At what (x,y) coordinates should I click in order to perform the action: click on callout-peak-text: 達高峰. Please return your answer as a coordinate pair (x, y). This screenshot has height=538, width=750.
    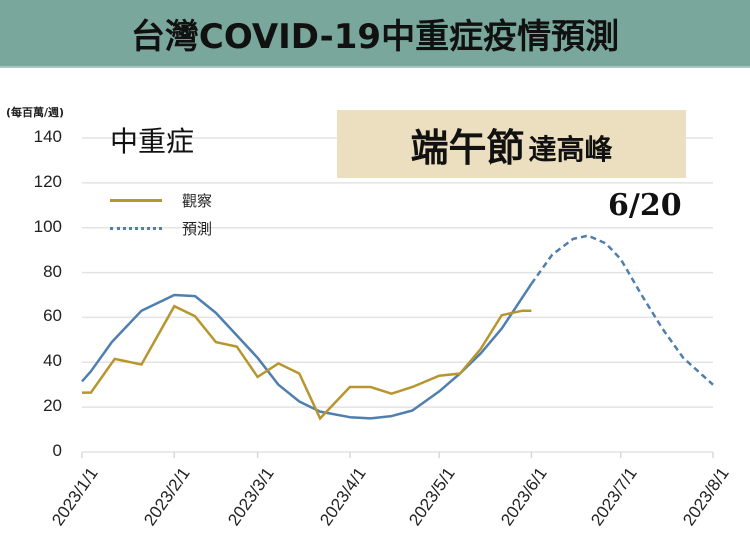
    Looking at the image, I should click on (570, 149).